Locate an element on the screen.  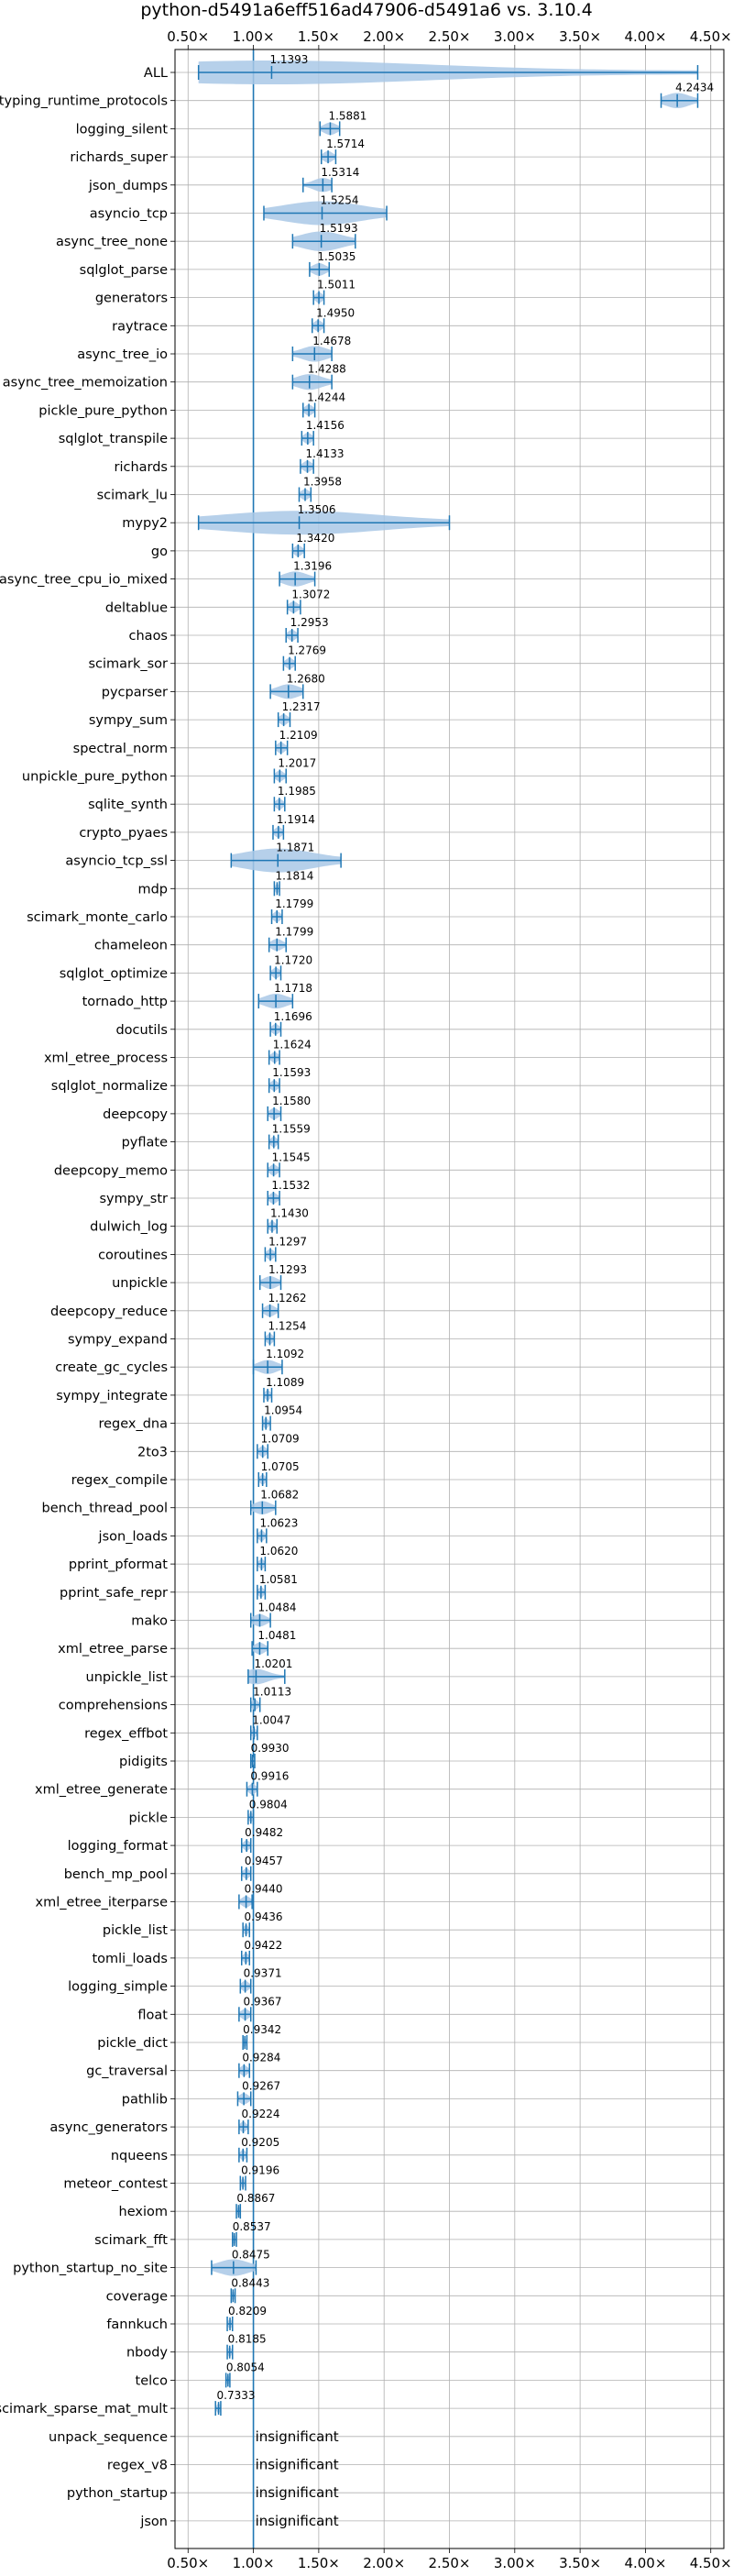
violin-tornado-http is located at coordinates (275, 1001).